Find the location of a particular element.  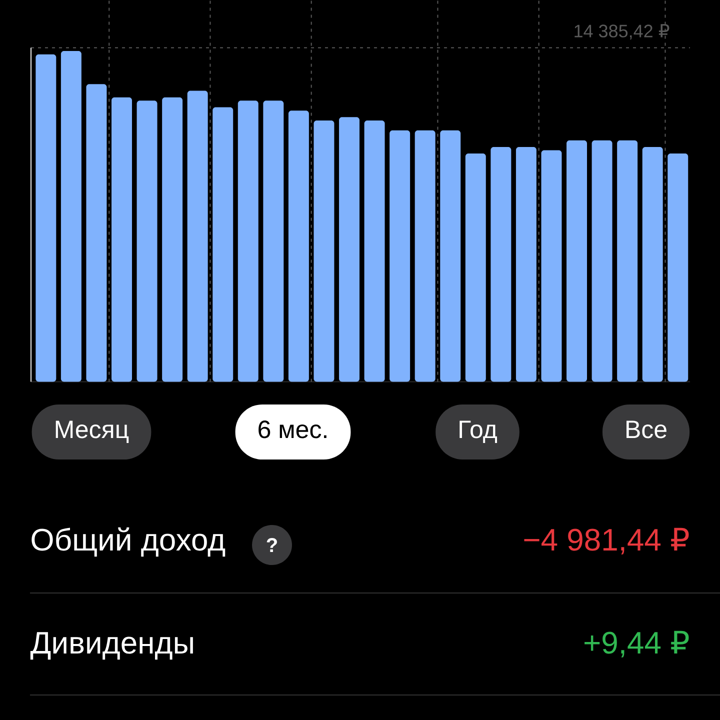

text: 6 мес. is located at coordinates (292, 429).